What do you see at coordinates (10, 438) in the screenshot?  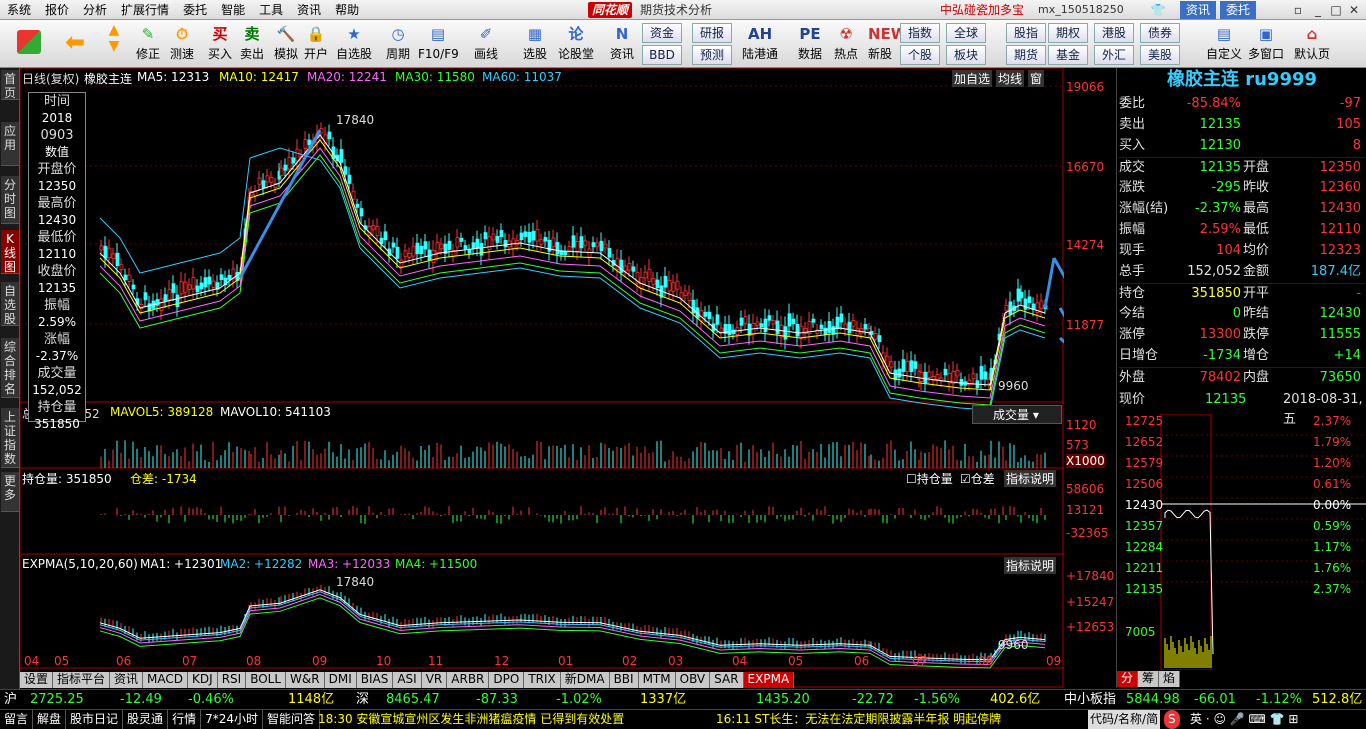 I see `side-tab: 上证指数` at bounding box center [10, 438].